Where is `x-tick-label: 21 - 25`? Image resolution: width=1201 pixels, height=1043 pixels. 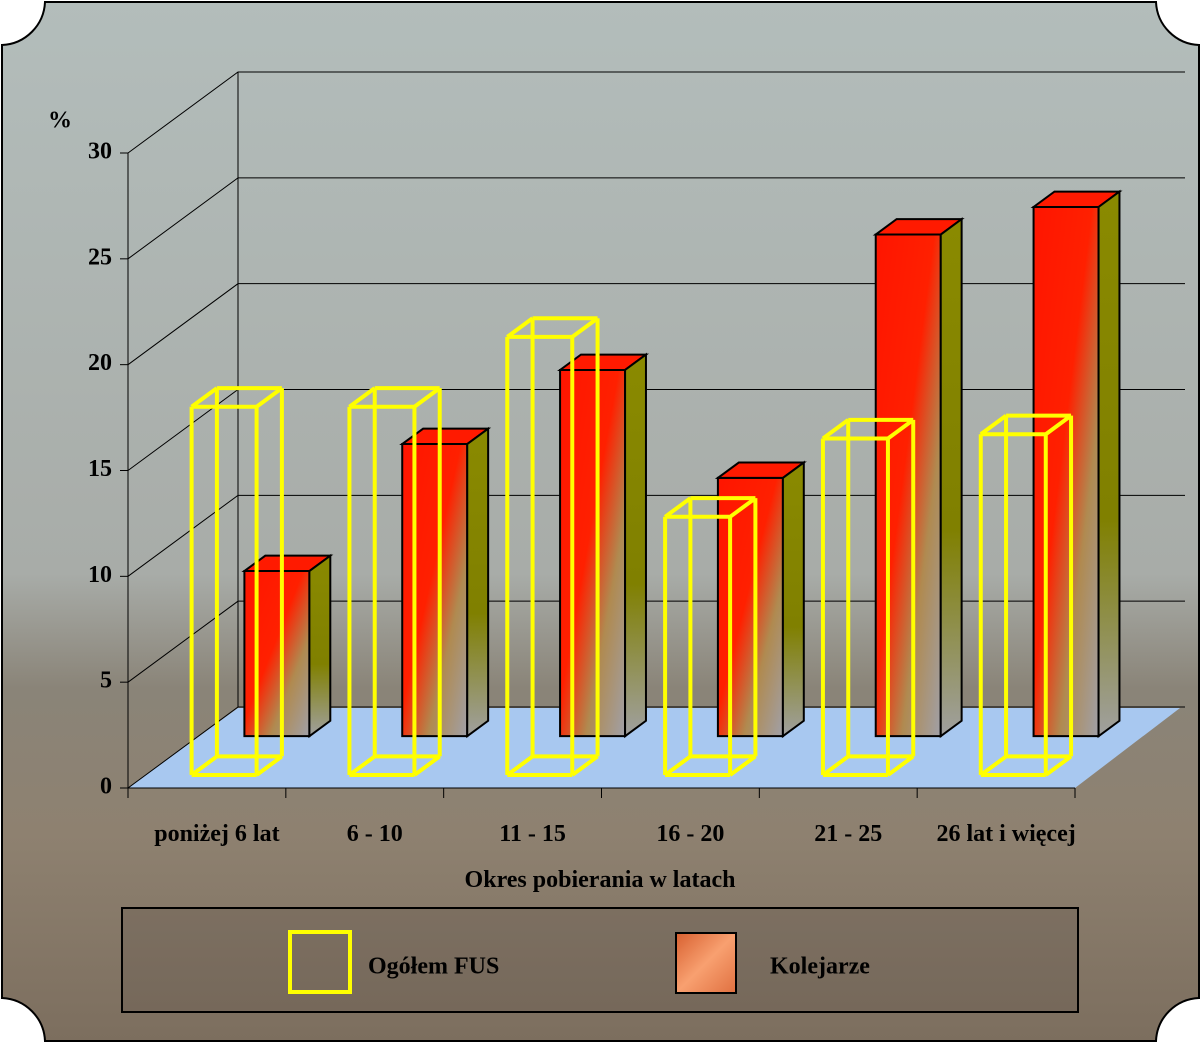
x-tick-label: 21 - 25 is located at coordinates (848, 834).